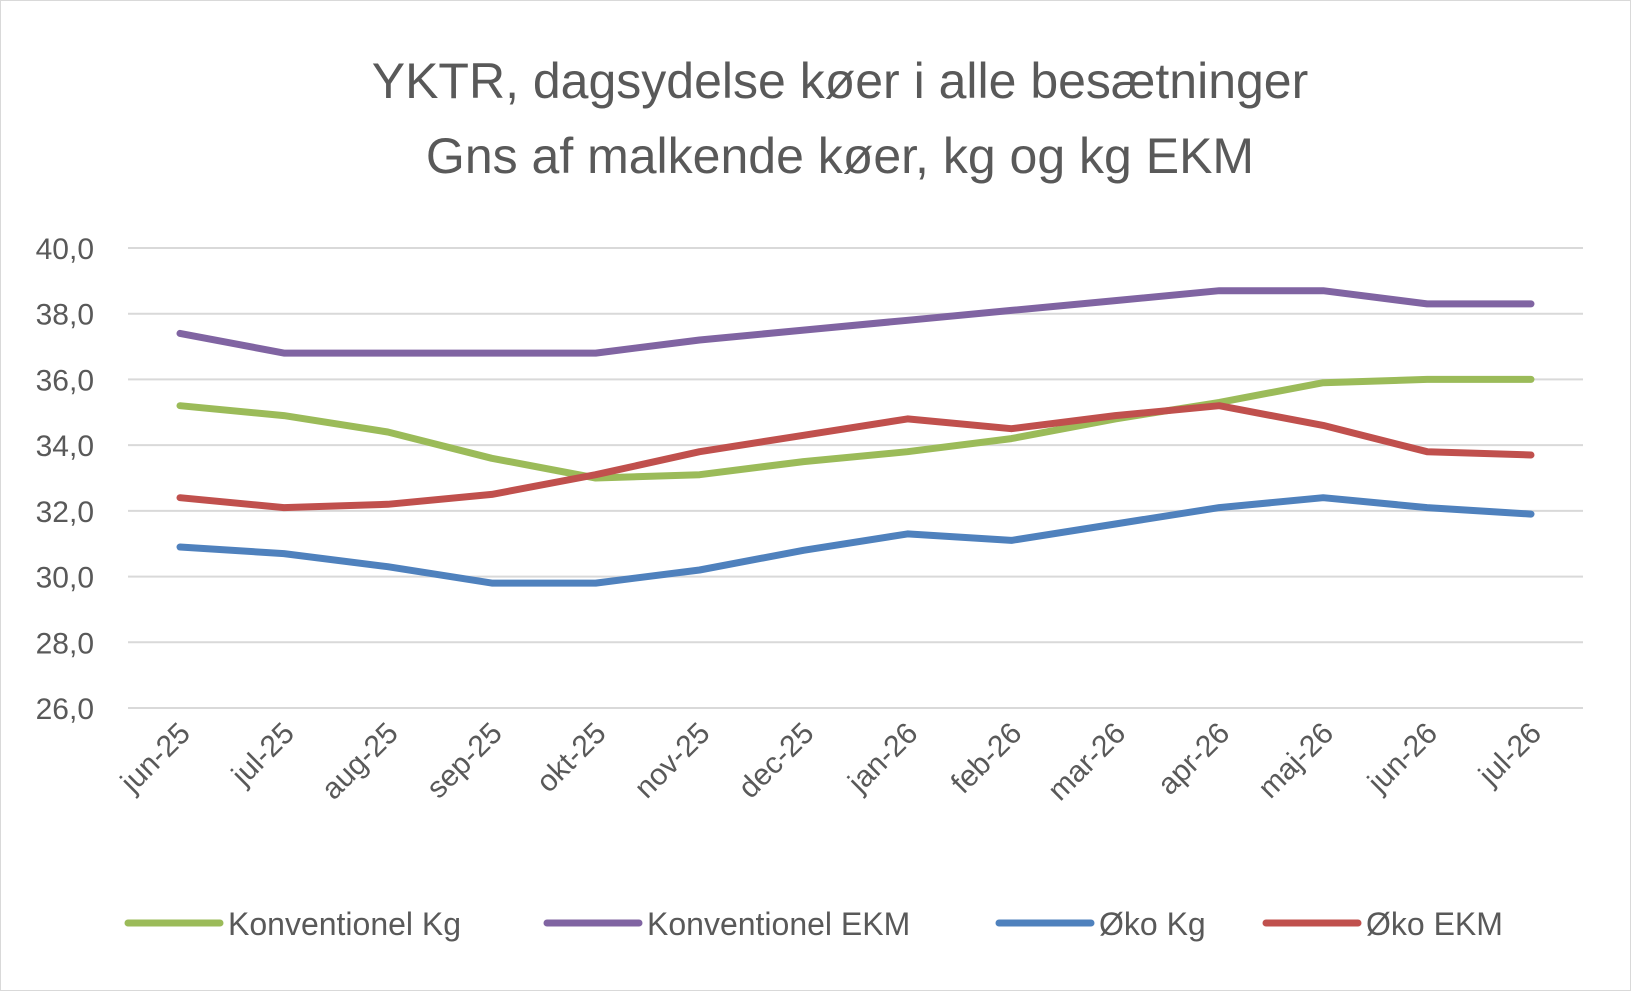 The image size is (1633, 993). Describe the element at coordinates (359, 761) in the screenshot. I see `x-tick-label: aug-25` at that location.